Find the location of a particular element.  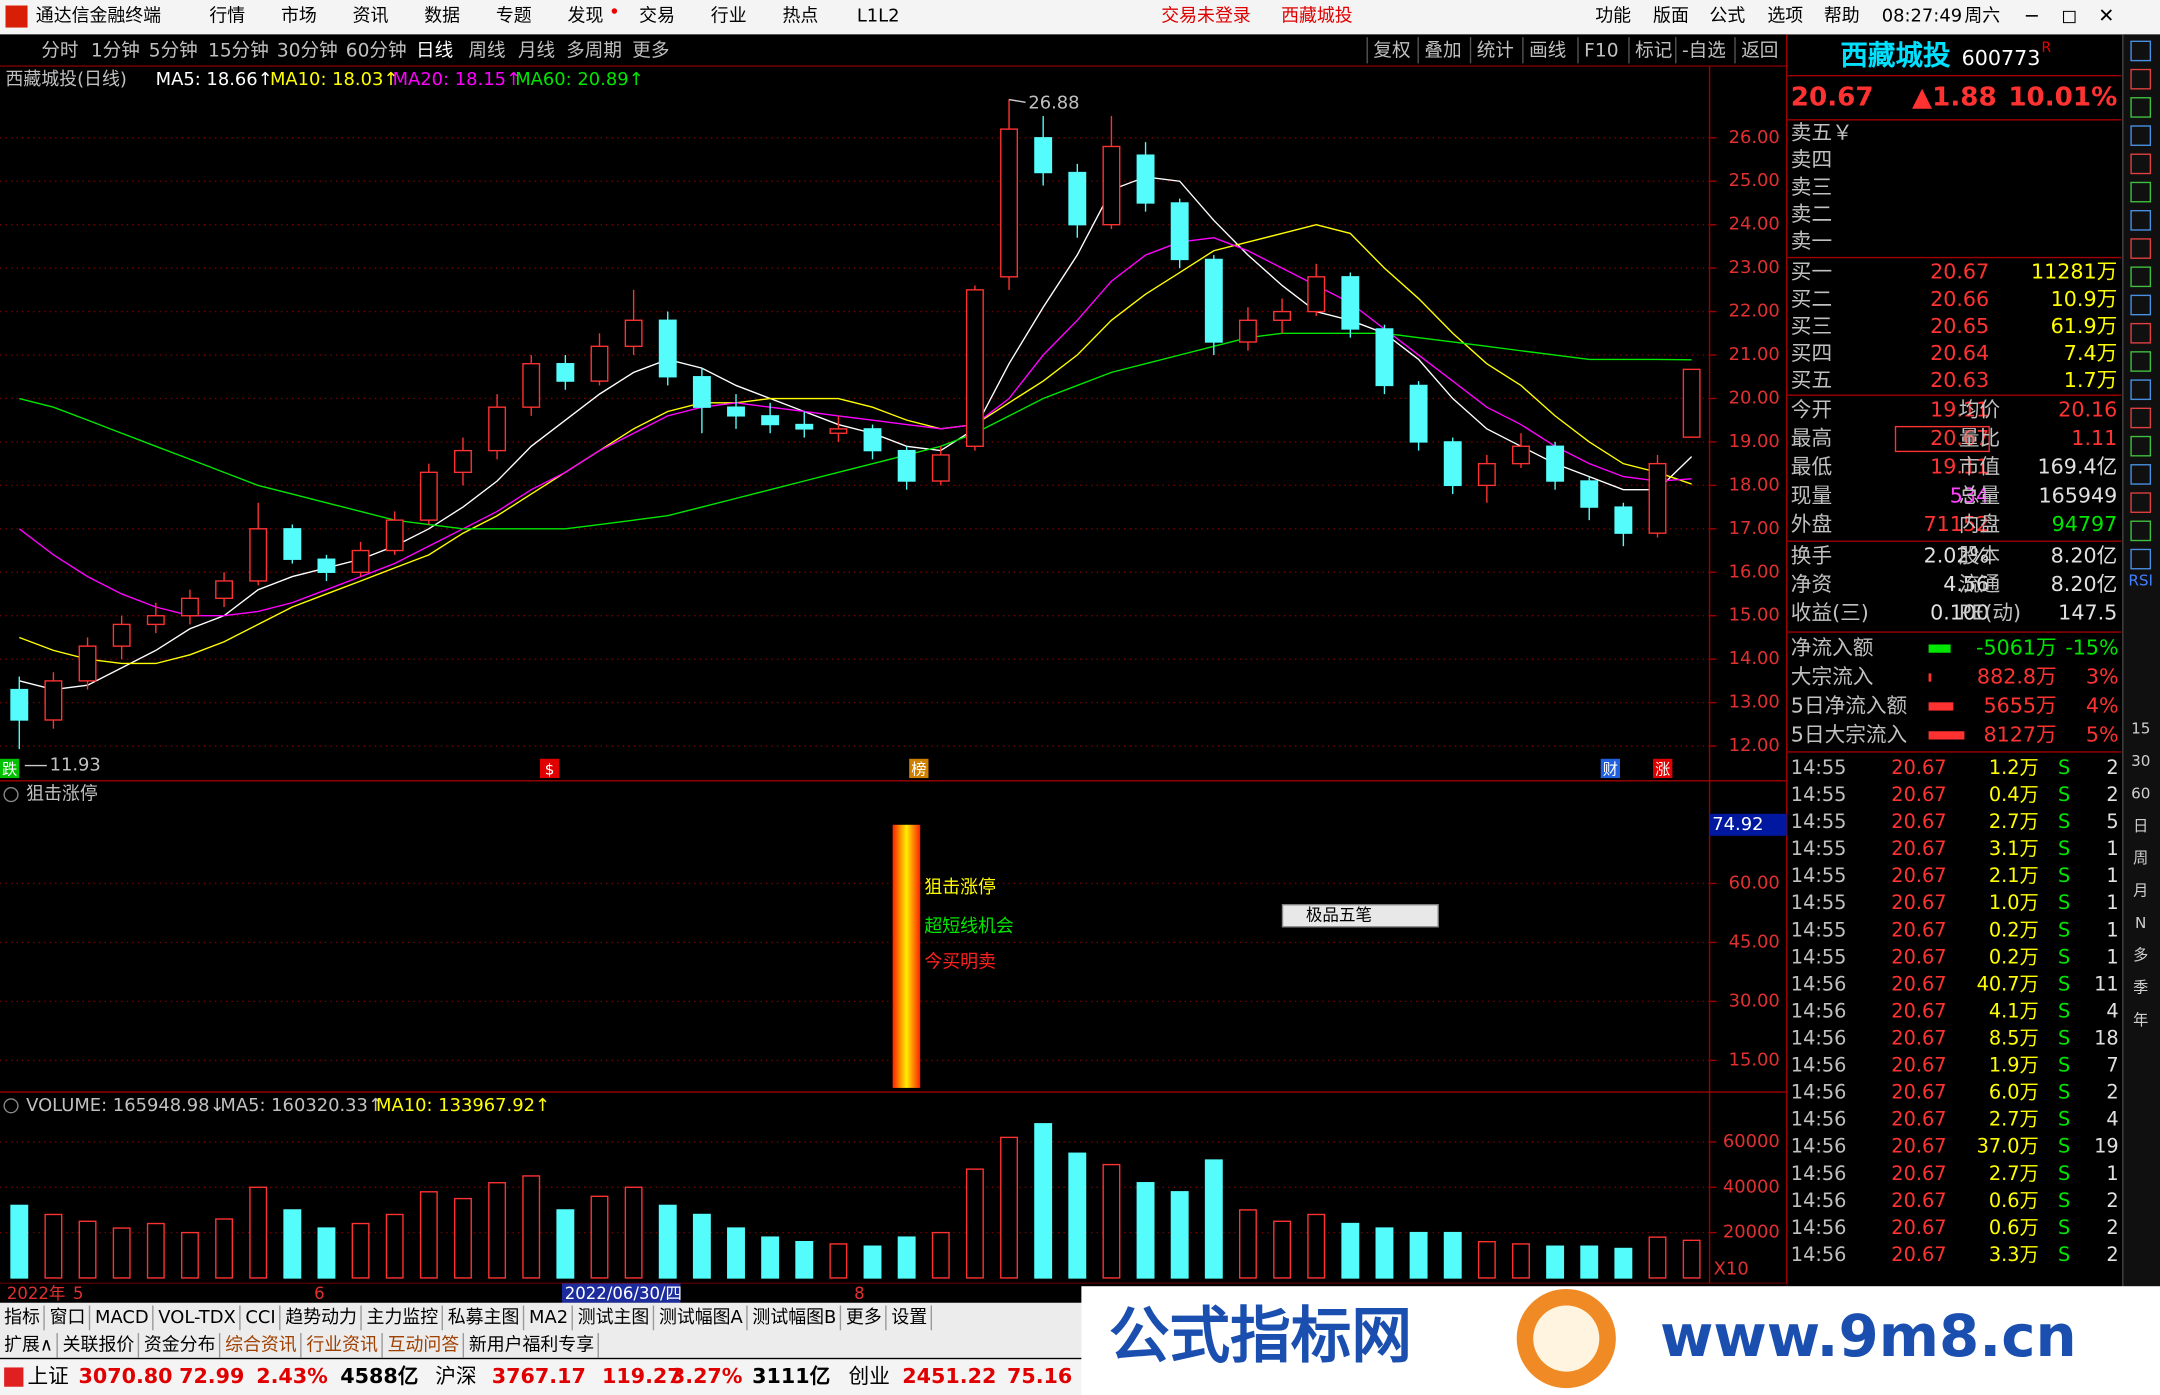

x-label: 8 is located at coordinates (859, 1293).